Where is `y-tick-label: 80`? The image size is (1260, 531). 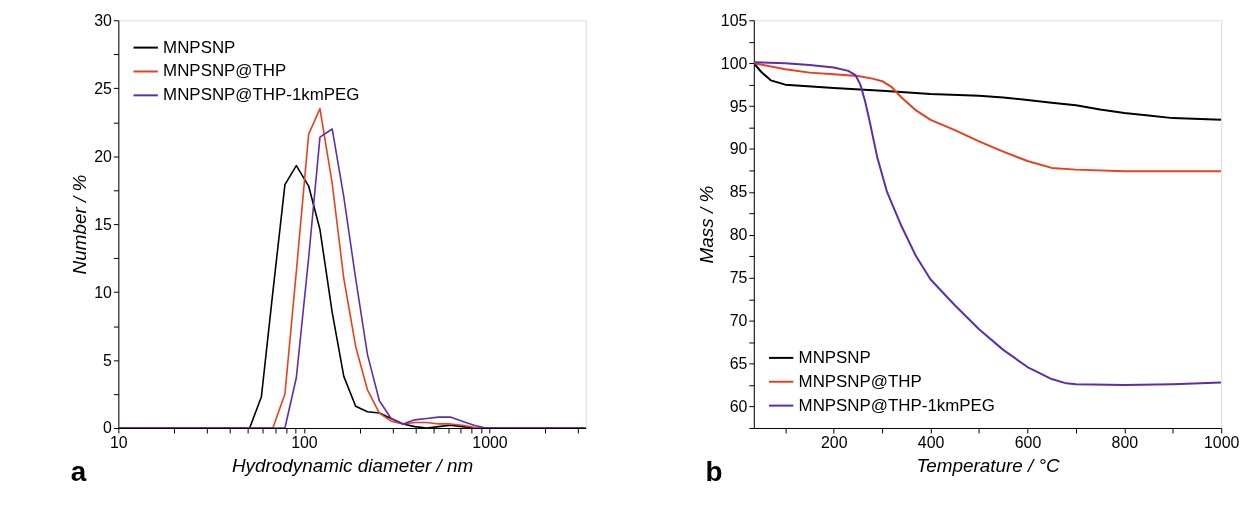 y-tick-label: 80 is located at coordinates (738, 235).